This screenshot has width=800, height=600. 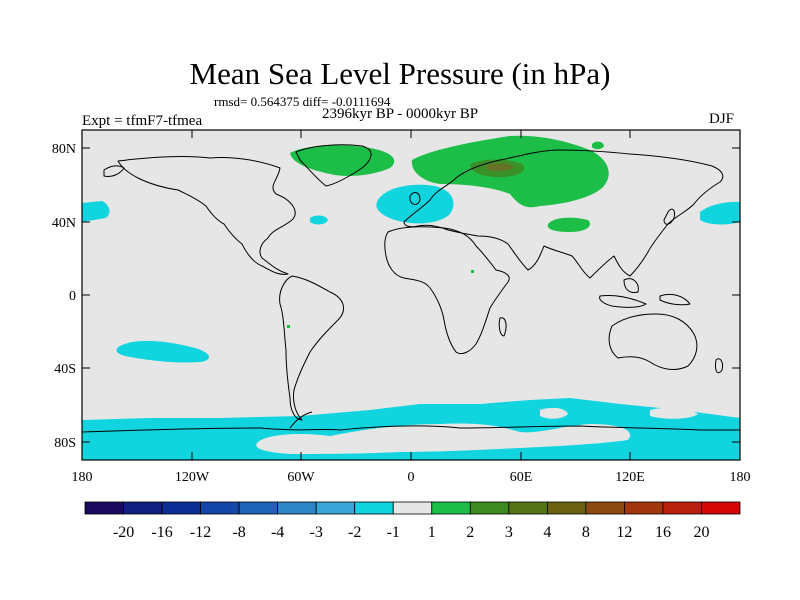 I want to click on plot-title: Mean Sea Level Pressure (in hPa), so click(x=400, y=73).